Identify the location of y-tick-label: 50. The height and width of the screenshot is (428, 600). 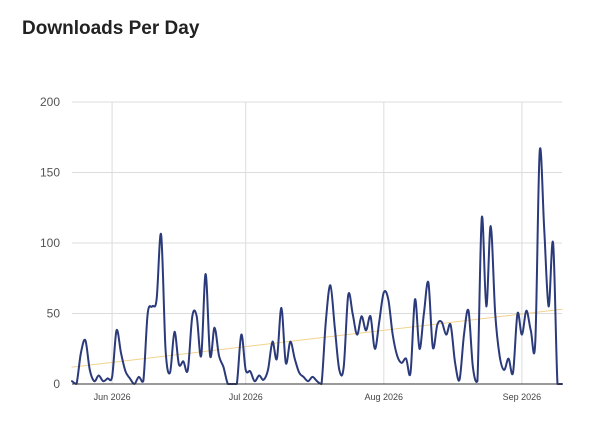
(54, 314).